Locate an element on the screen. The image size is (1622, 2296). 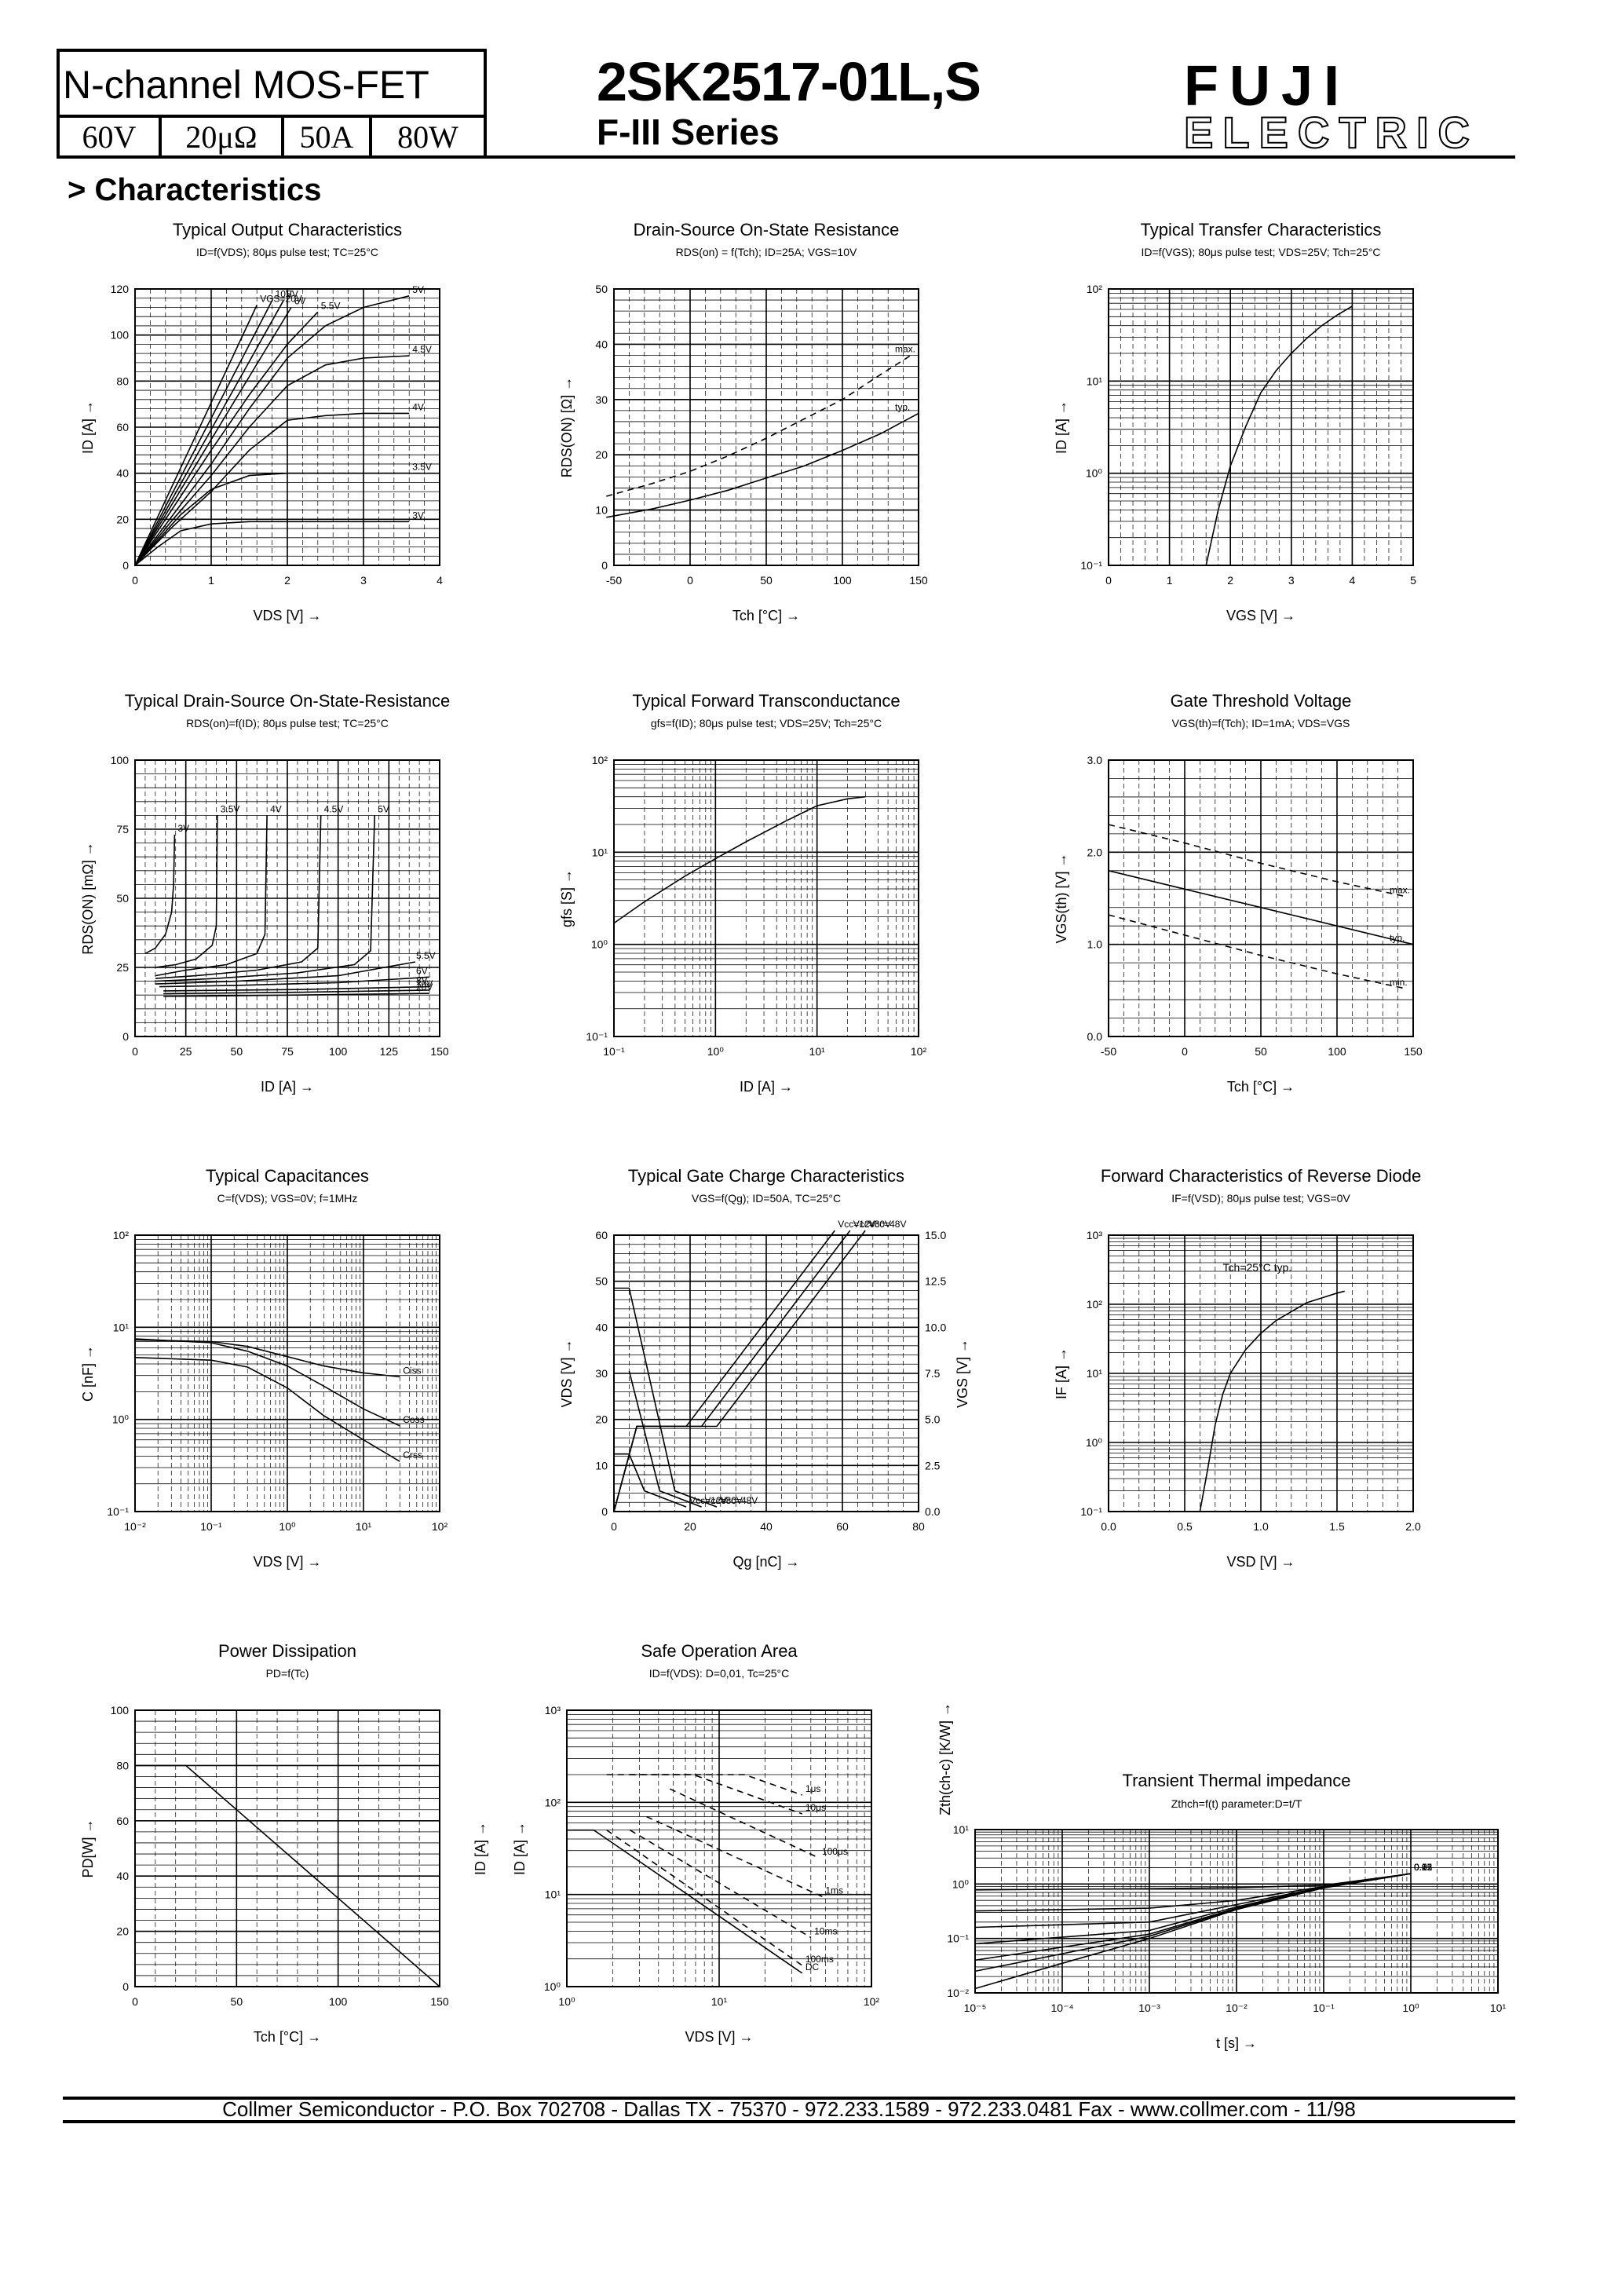
chart-subtitle: PD=f(Tc) is located at coordinates (287, 1674).